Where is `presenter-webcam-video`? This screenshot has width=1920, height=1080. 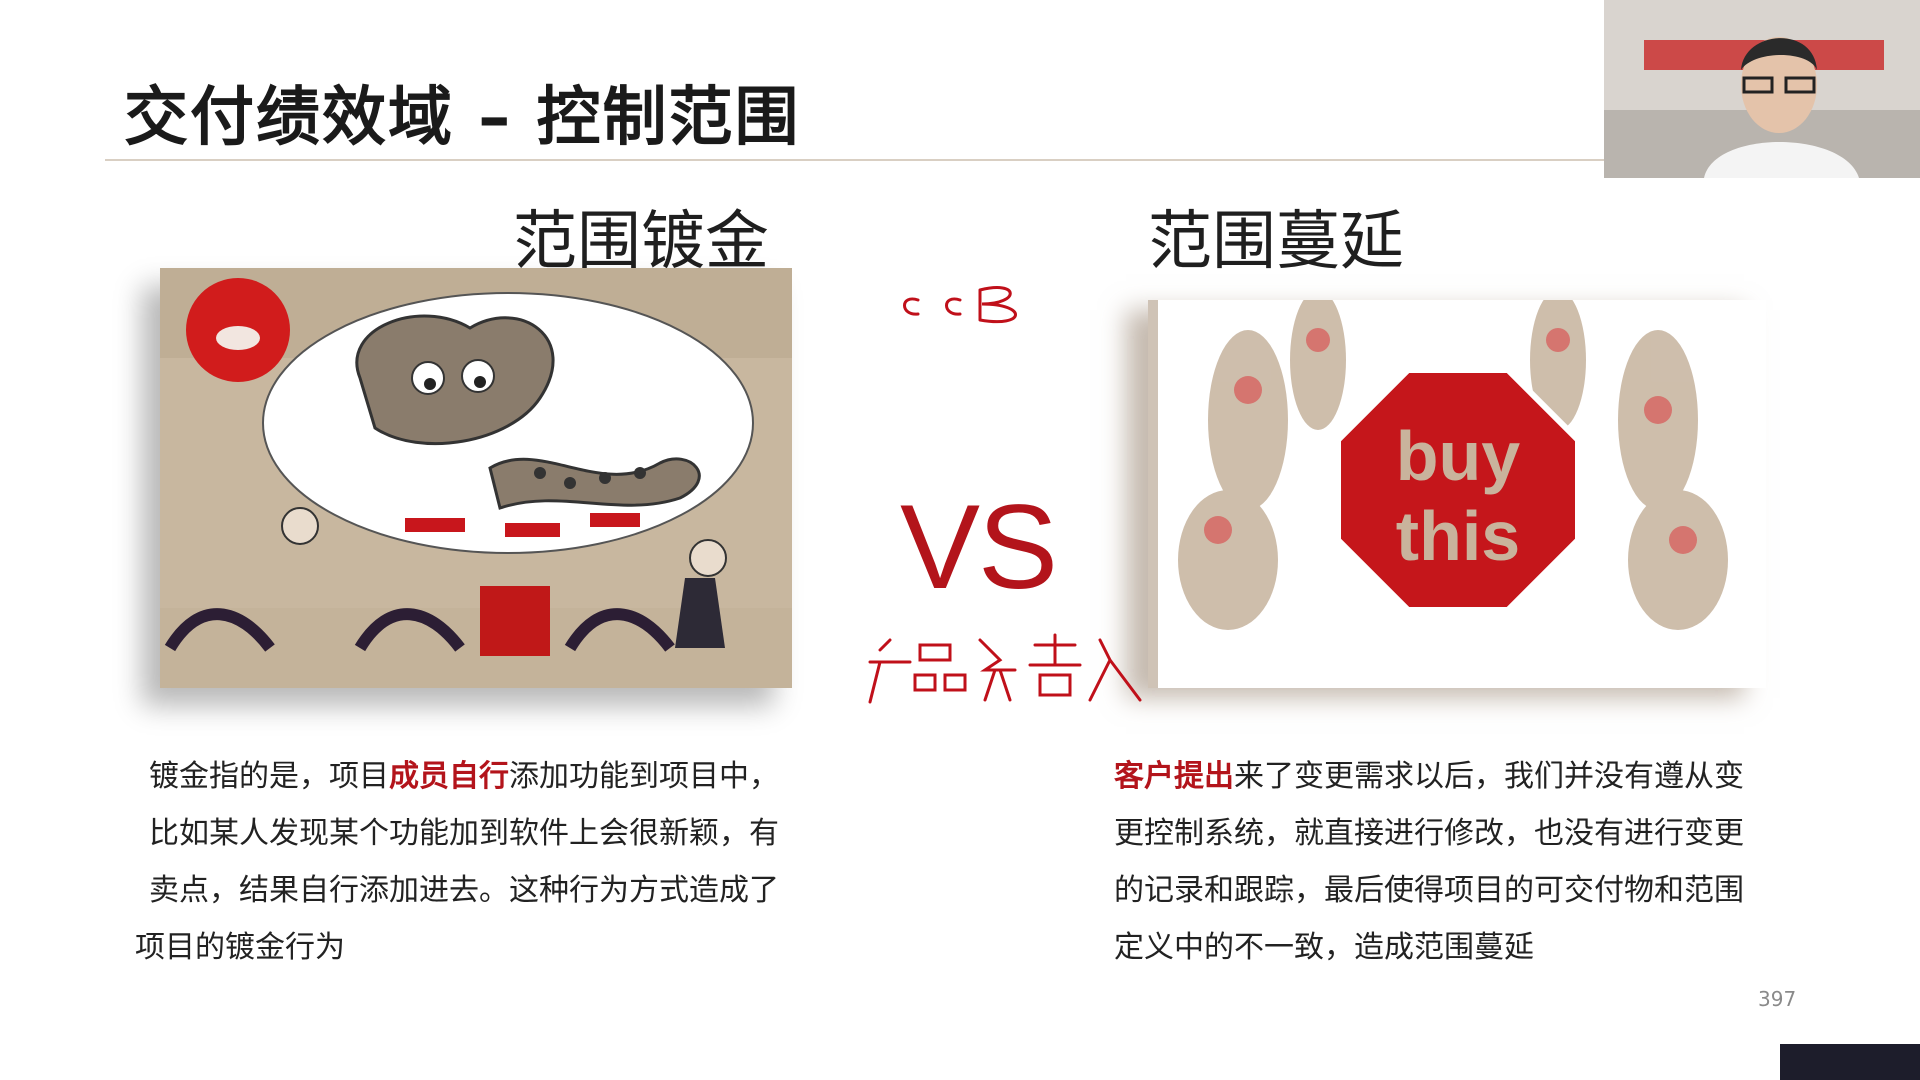
presenter-webcam-video is located at coordinates (1762, 89).